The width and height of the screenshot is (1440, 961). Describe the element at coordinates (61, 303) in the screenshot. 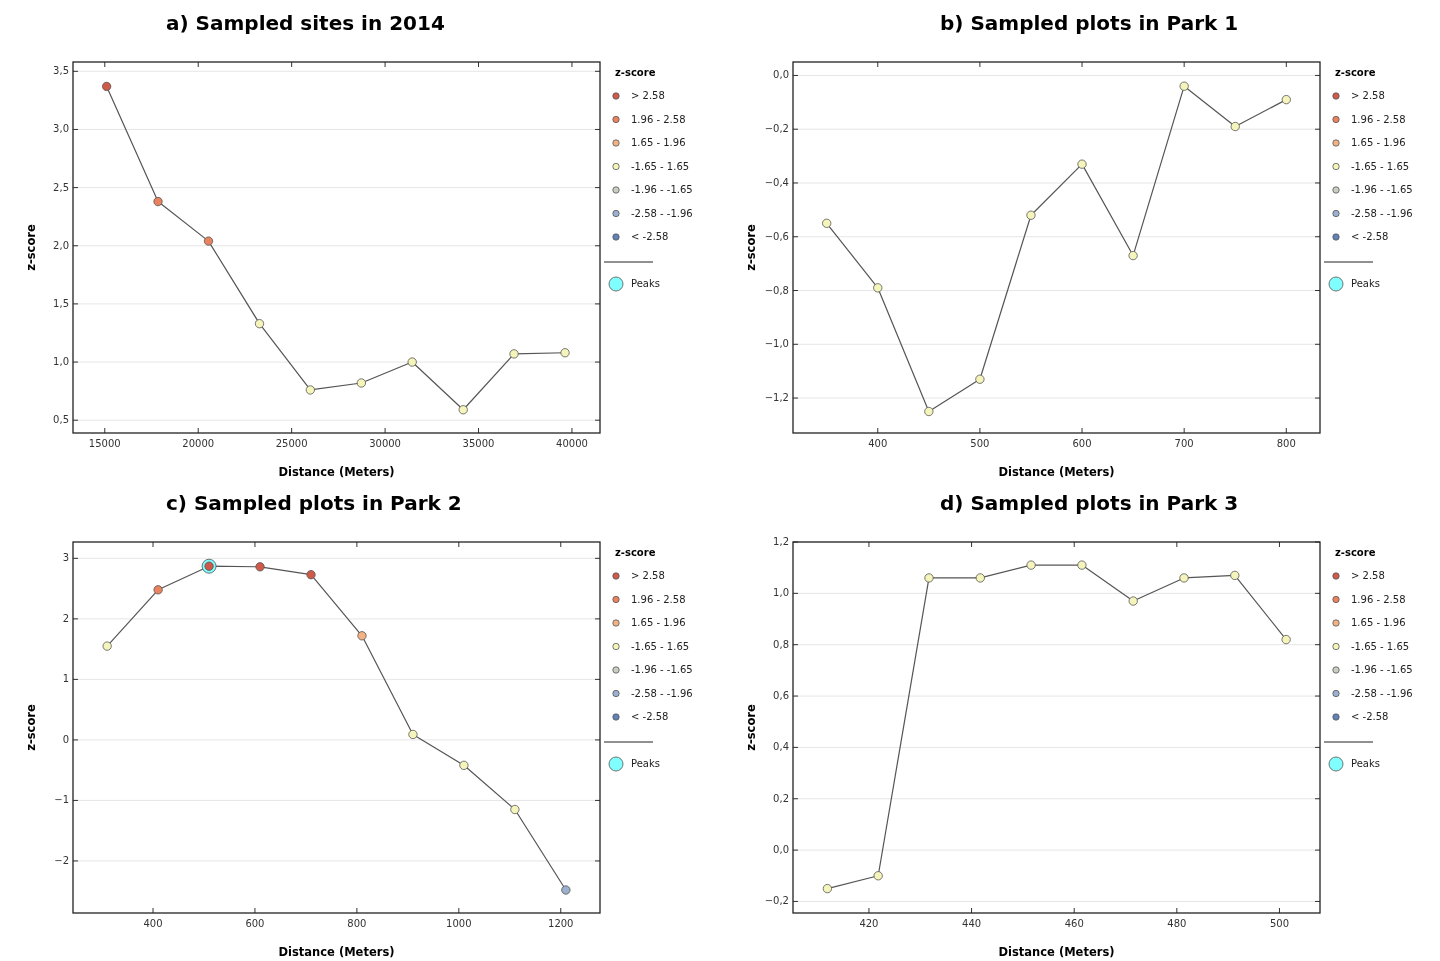

I see `y-tick-label: 1,5` at that location.